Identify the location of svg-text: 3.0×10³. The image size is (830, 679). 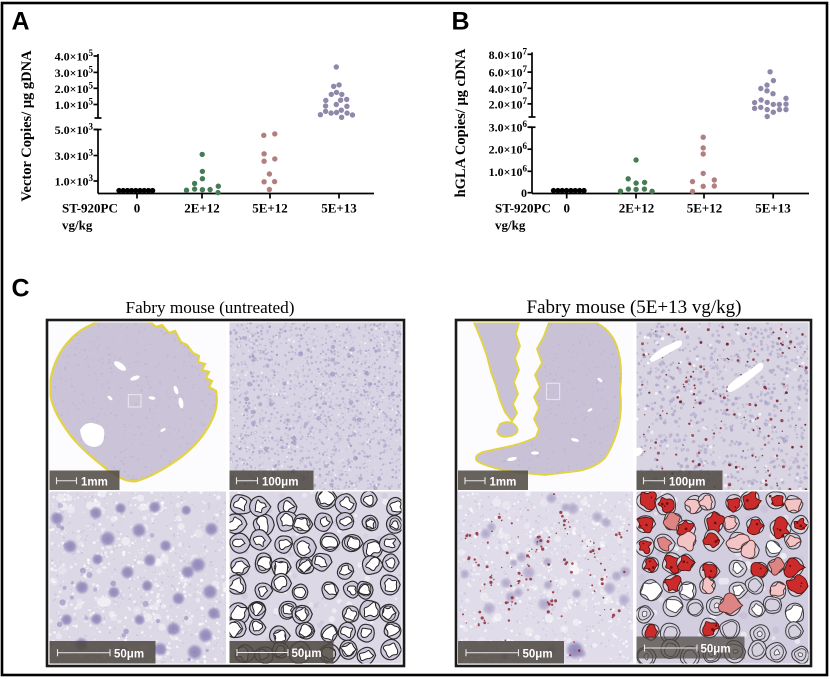
(74, 156).